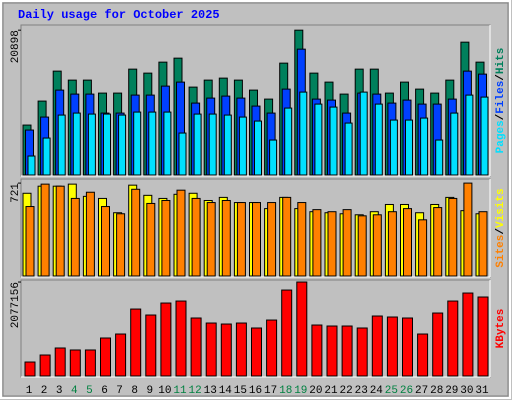 This screenshot has width=512, height=400. Describe the element at coordinates (391, 391) in the screenshot. I see `x-tick-label: 25` at that location.